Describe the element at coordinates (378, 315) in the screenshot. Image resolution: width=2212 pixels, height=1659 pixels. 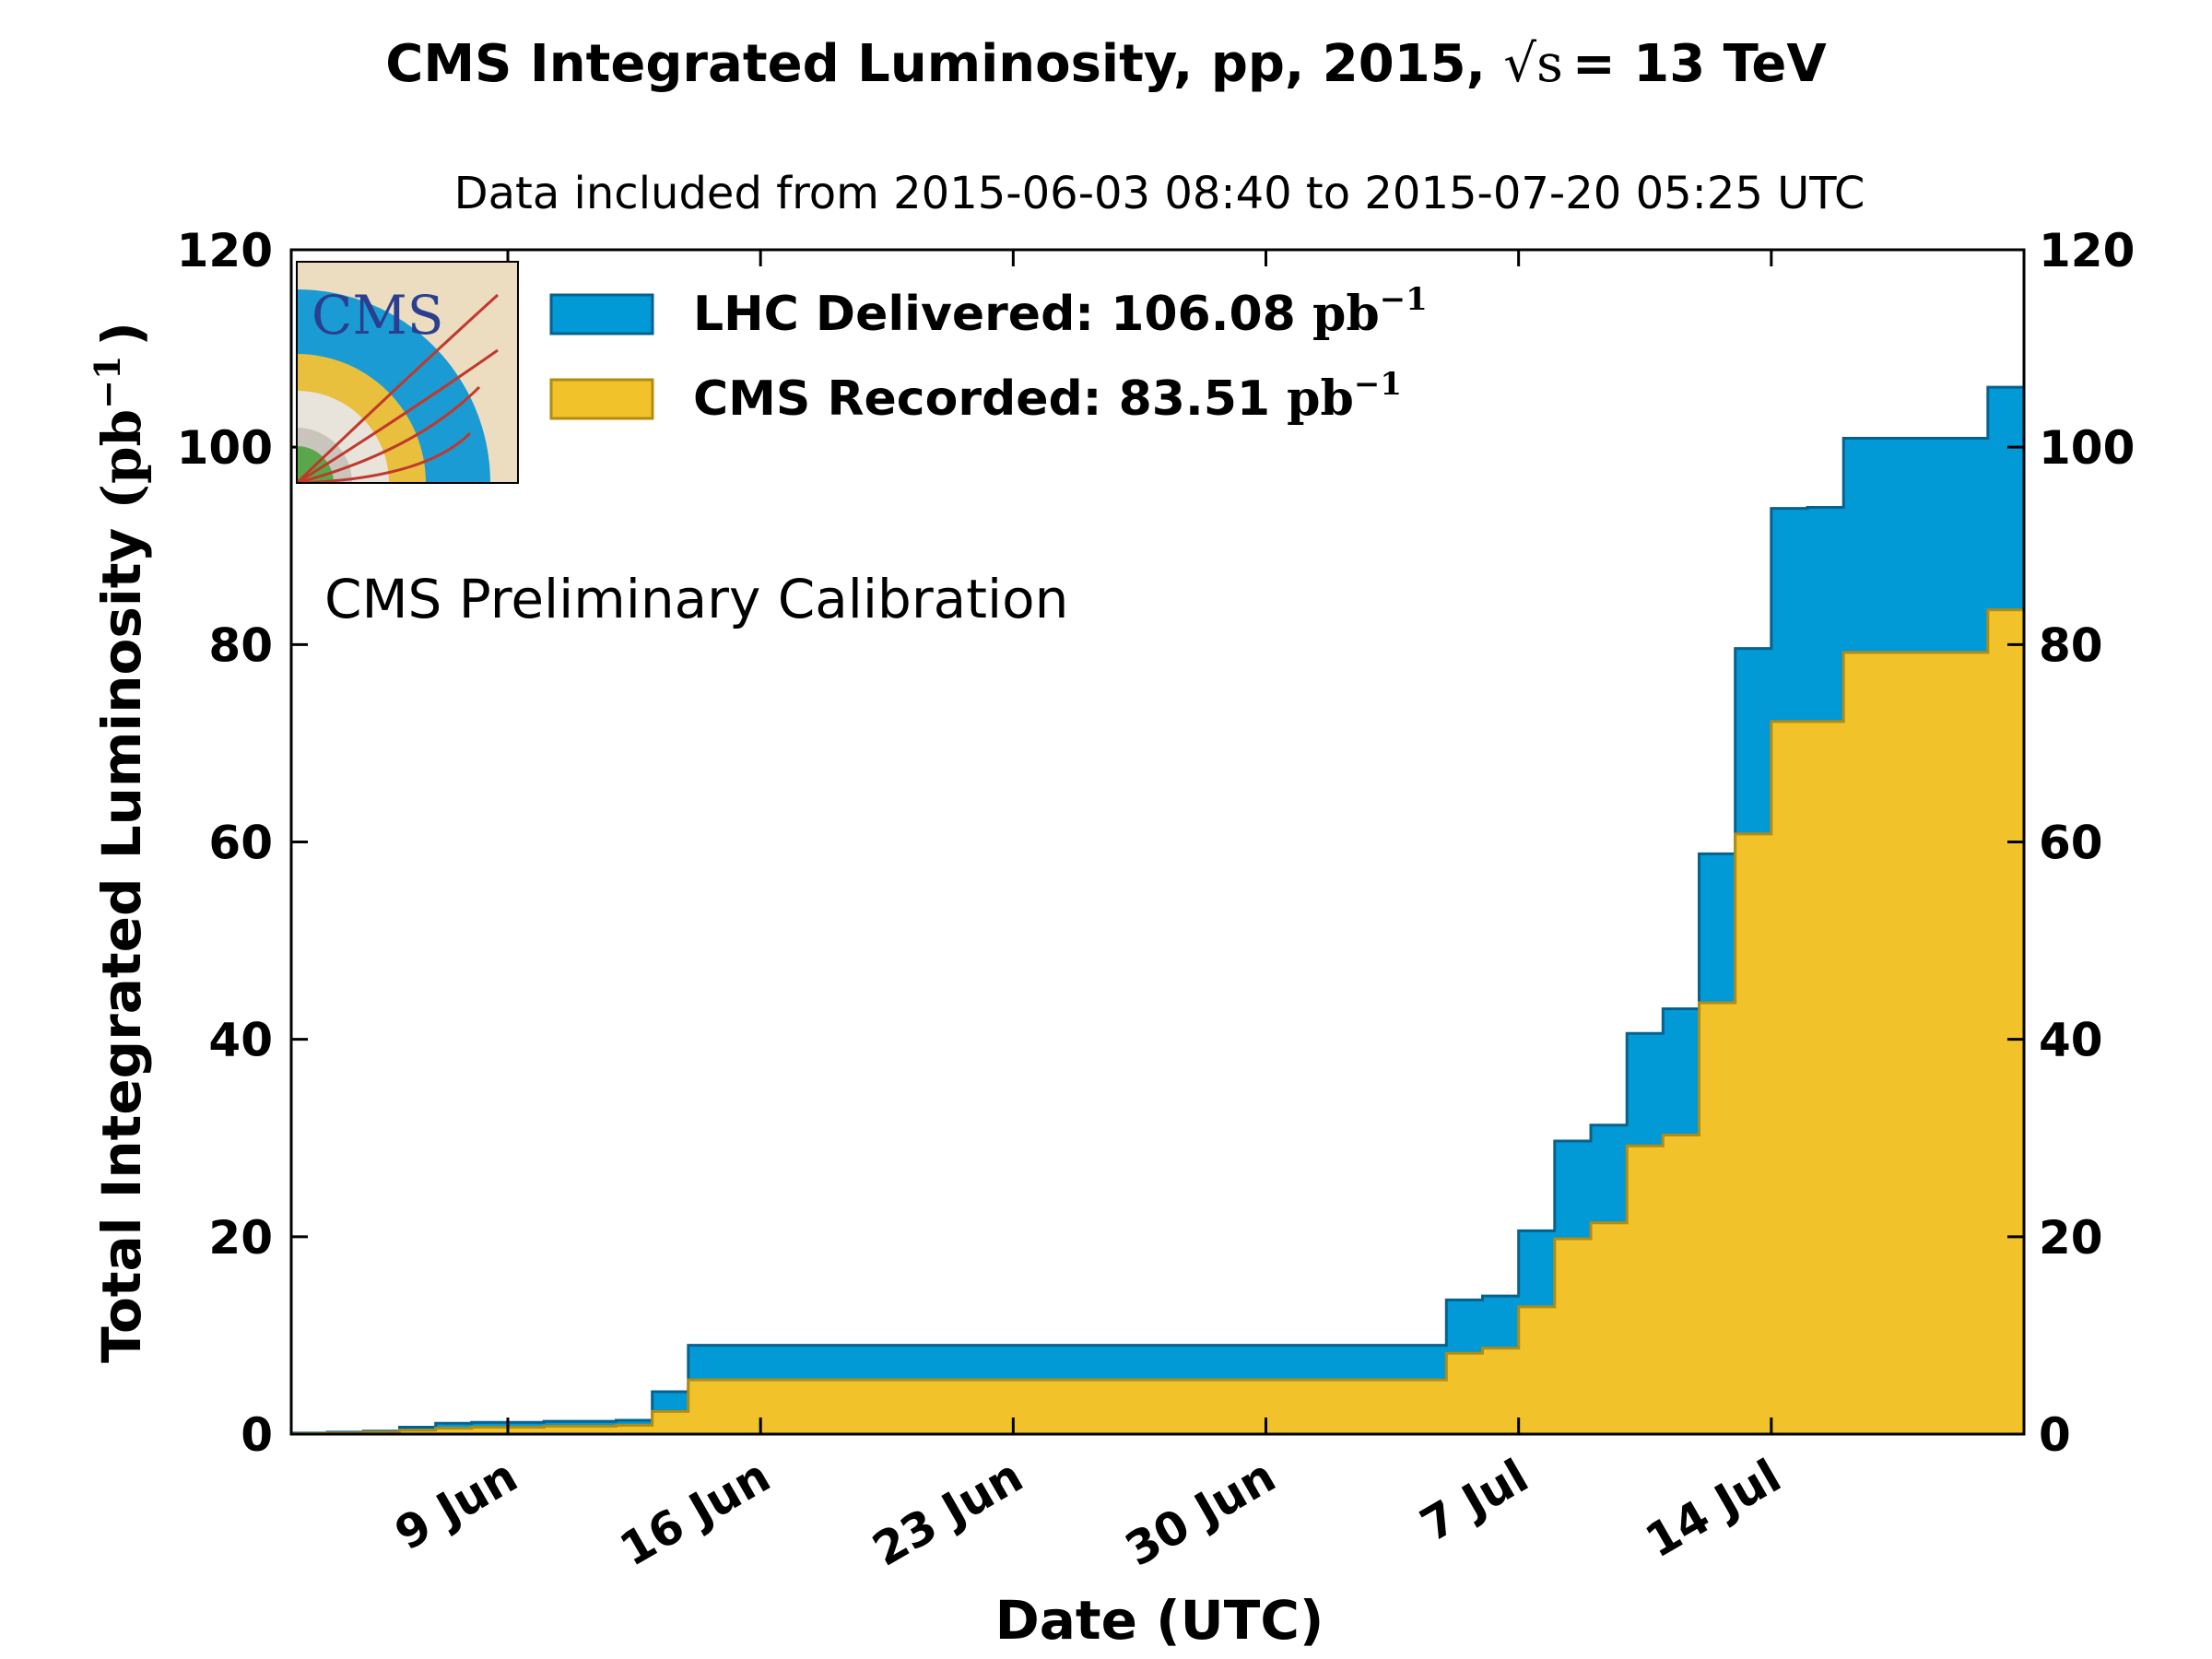
I see `cms-logo-text: CMS` at that location.